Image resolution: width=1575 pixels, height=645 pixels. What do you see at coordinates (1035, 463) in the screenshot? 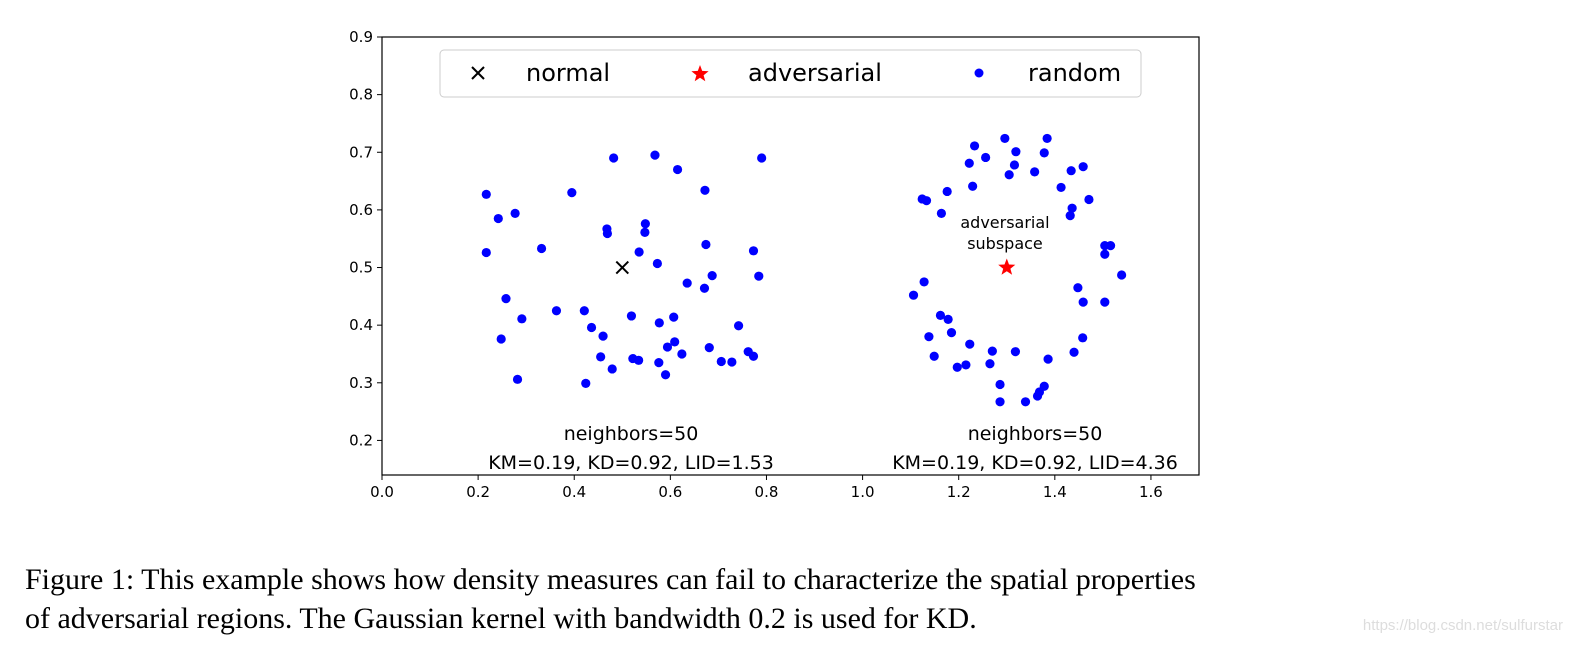
I see `annotation-right-line2: KM=0.19, KD=0.92, LID=4.36` at bounding box center [1035, 463].